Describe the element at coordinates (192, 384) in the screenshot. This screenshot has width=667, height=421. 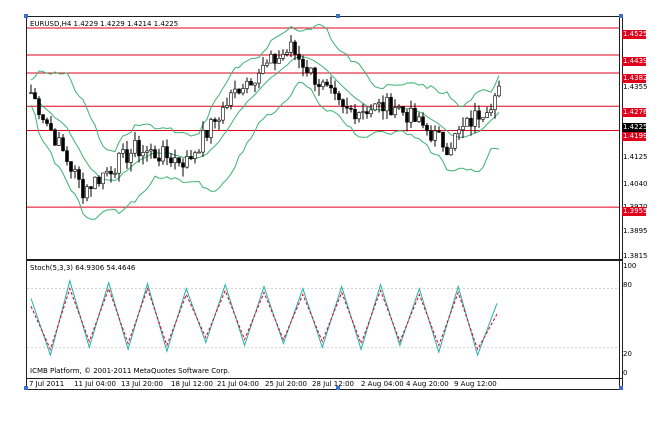
I see `time-tick: 18 Jul 12:00` at that location.